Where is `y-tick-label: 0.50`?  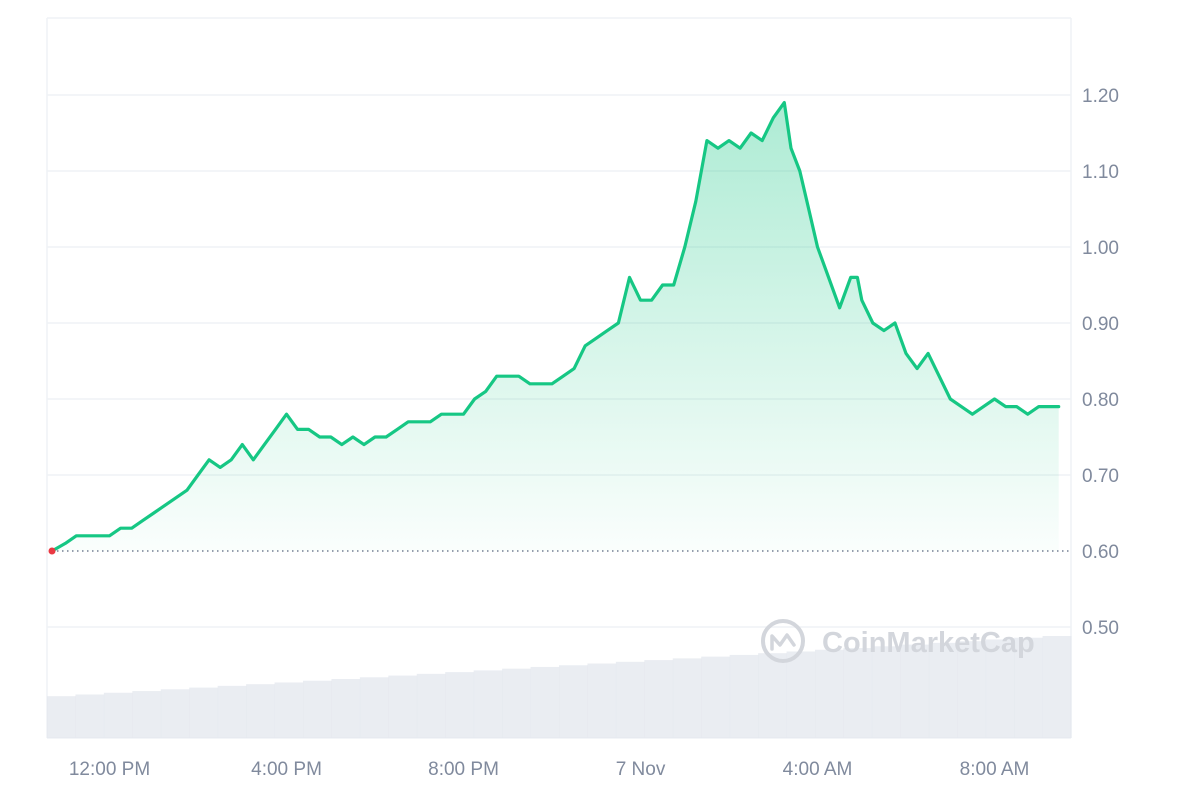 y-tick-label: 0.50 is located at coordinates (1100, 628).